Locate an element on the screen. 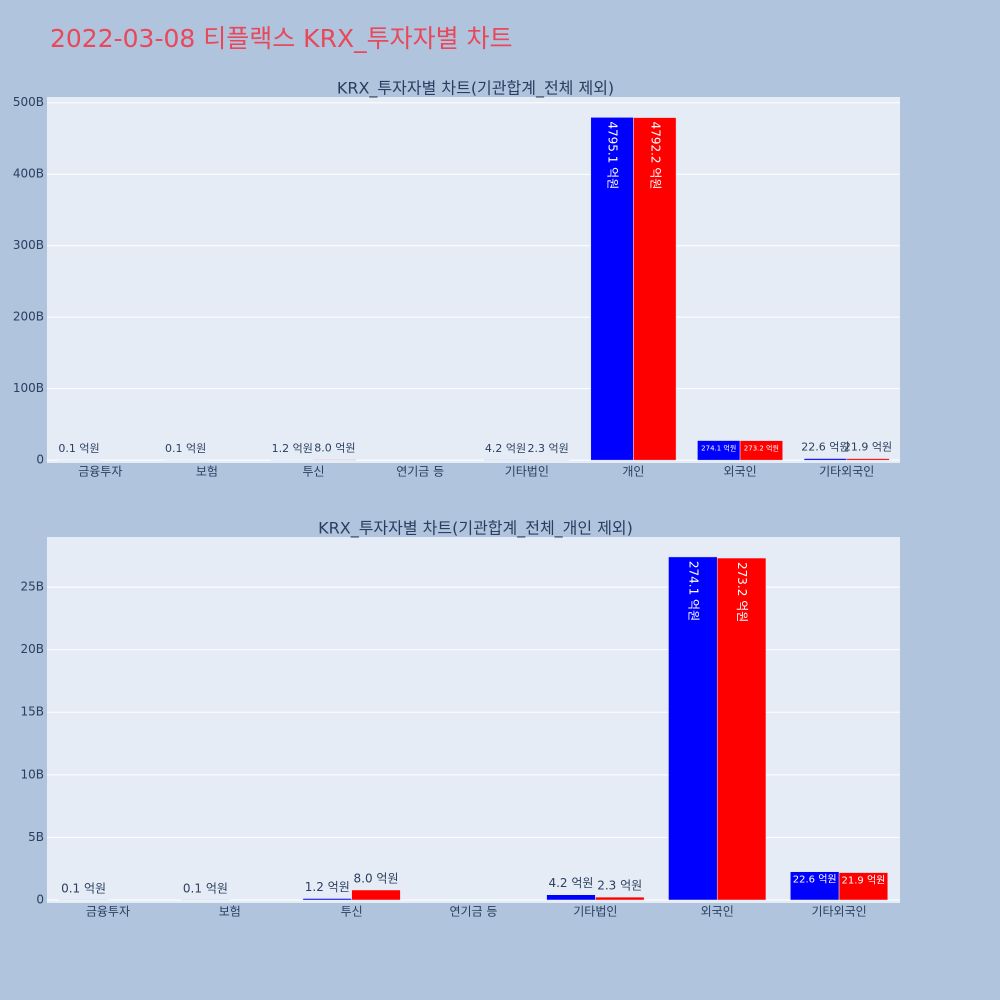  value-label: 4792.2 억원 is located at coordinates (655, 156).